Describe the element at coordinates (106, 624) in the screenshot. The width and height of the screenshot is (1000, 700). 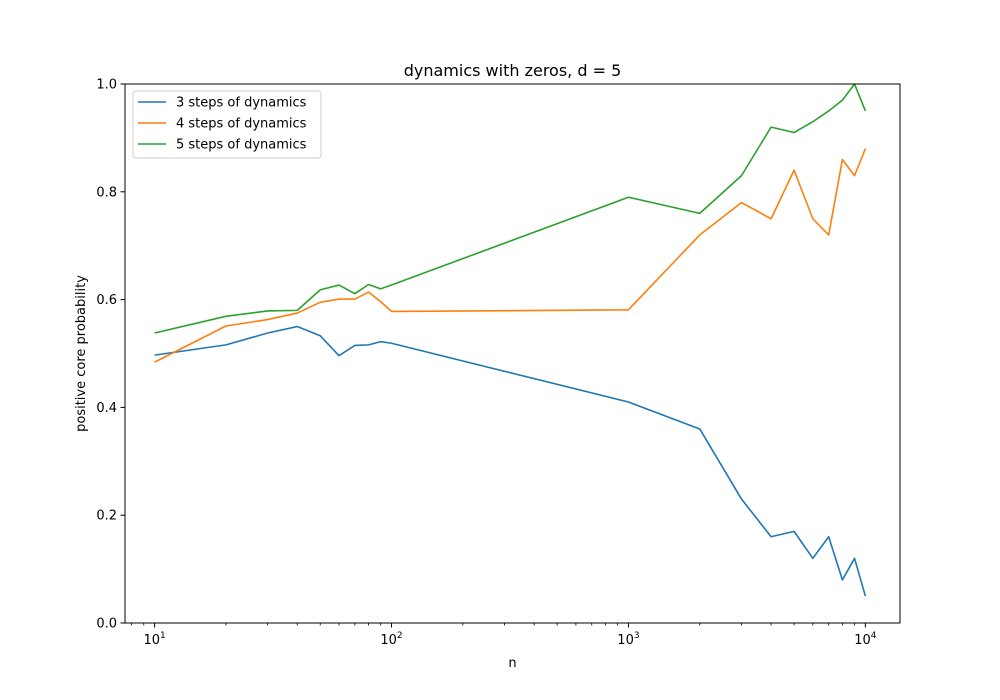
I see `y-tick-label: 0.0` at that location.